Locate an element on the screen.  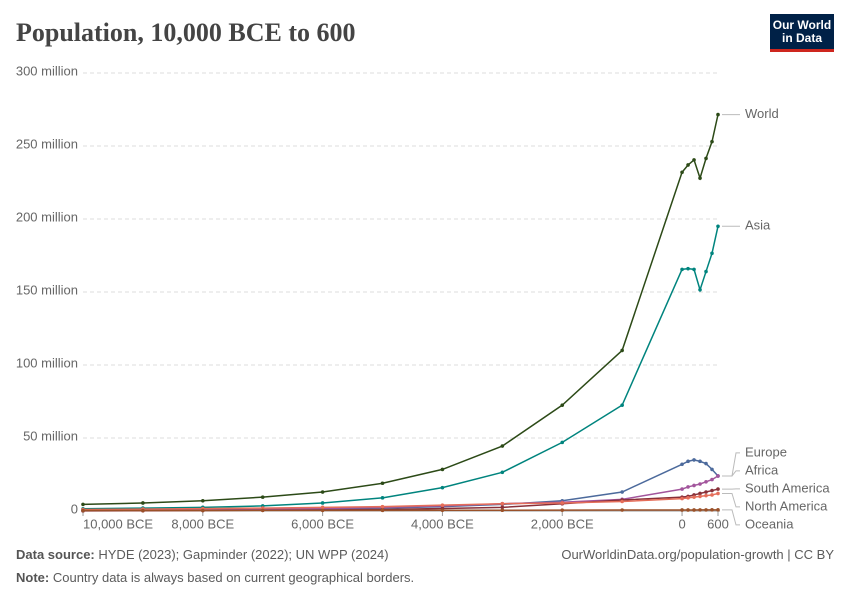
y-tick-label: 0 is located at coordinates (74, 508).